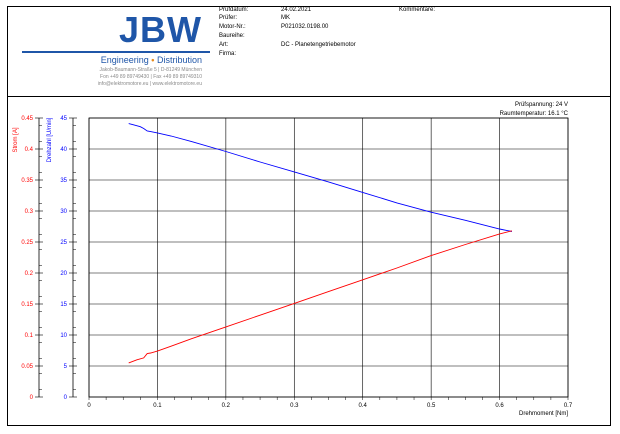 Image resolution: width=620 pixels, height=434 pixels. I want to click on y-tick-label: 30, so click(63, 212).